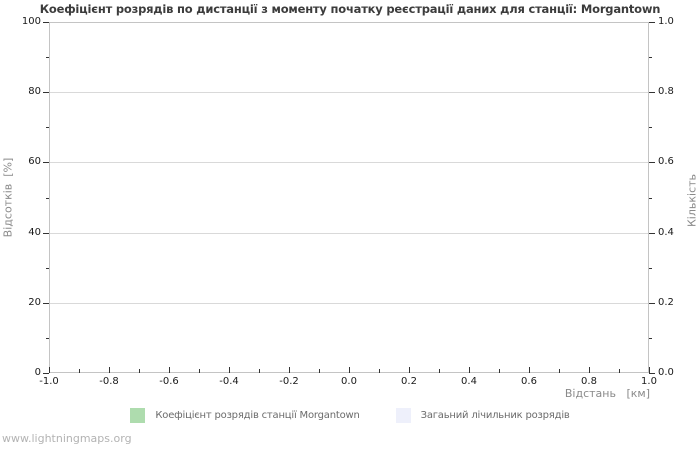 This screenshot has width=700, height=450. What do you see at coordinates (349, 381) in the screenshot?
I see `x-axis-tick-label: 0.0` at bounding box center [349, 381].